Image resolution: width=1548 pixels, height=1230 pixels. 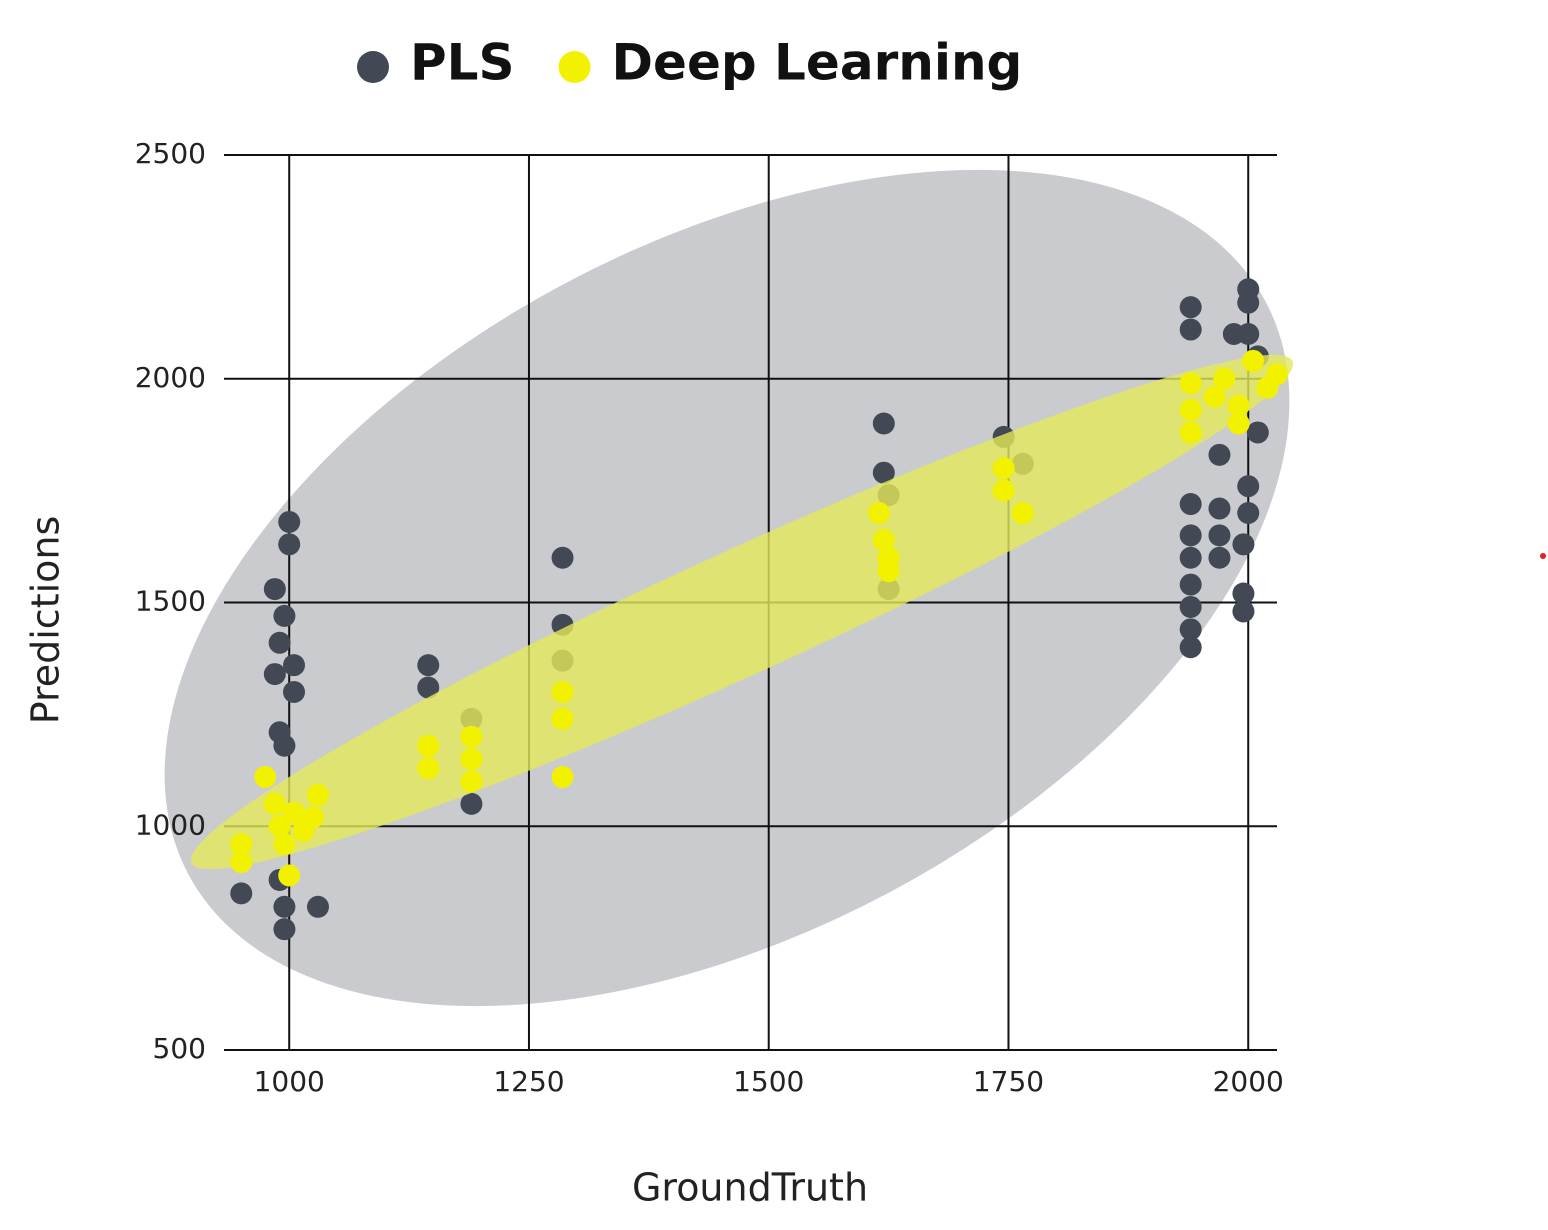 What do you see at coordinates (1248, 1081) in the screenshot?
I see `x-tick-label: 2000` at bounding box center [1248, 1081].